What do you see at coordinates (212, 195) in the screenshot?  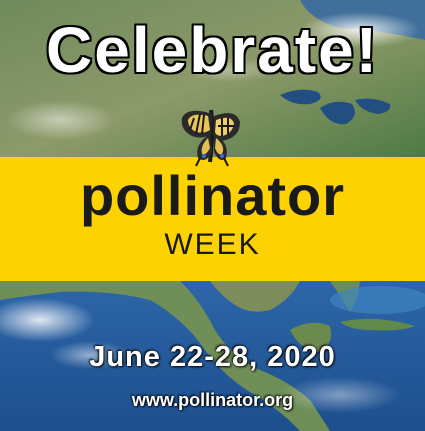 I see `brand-title: pollinator` at bounding box center [212, 195].